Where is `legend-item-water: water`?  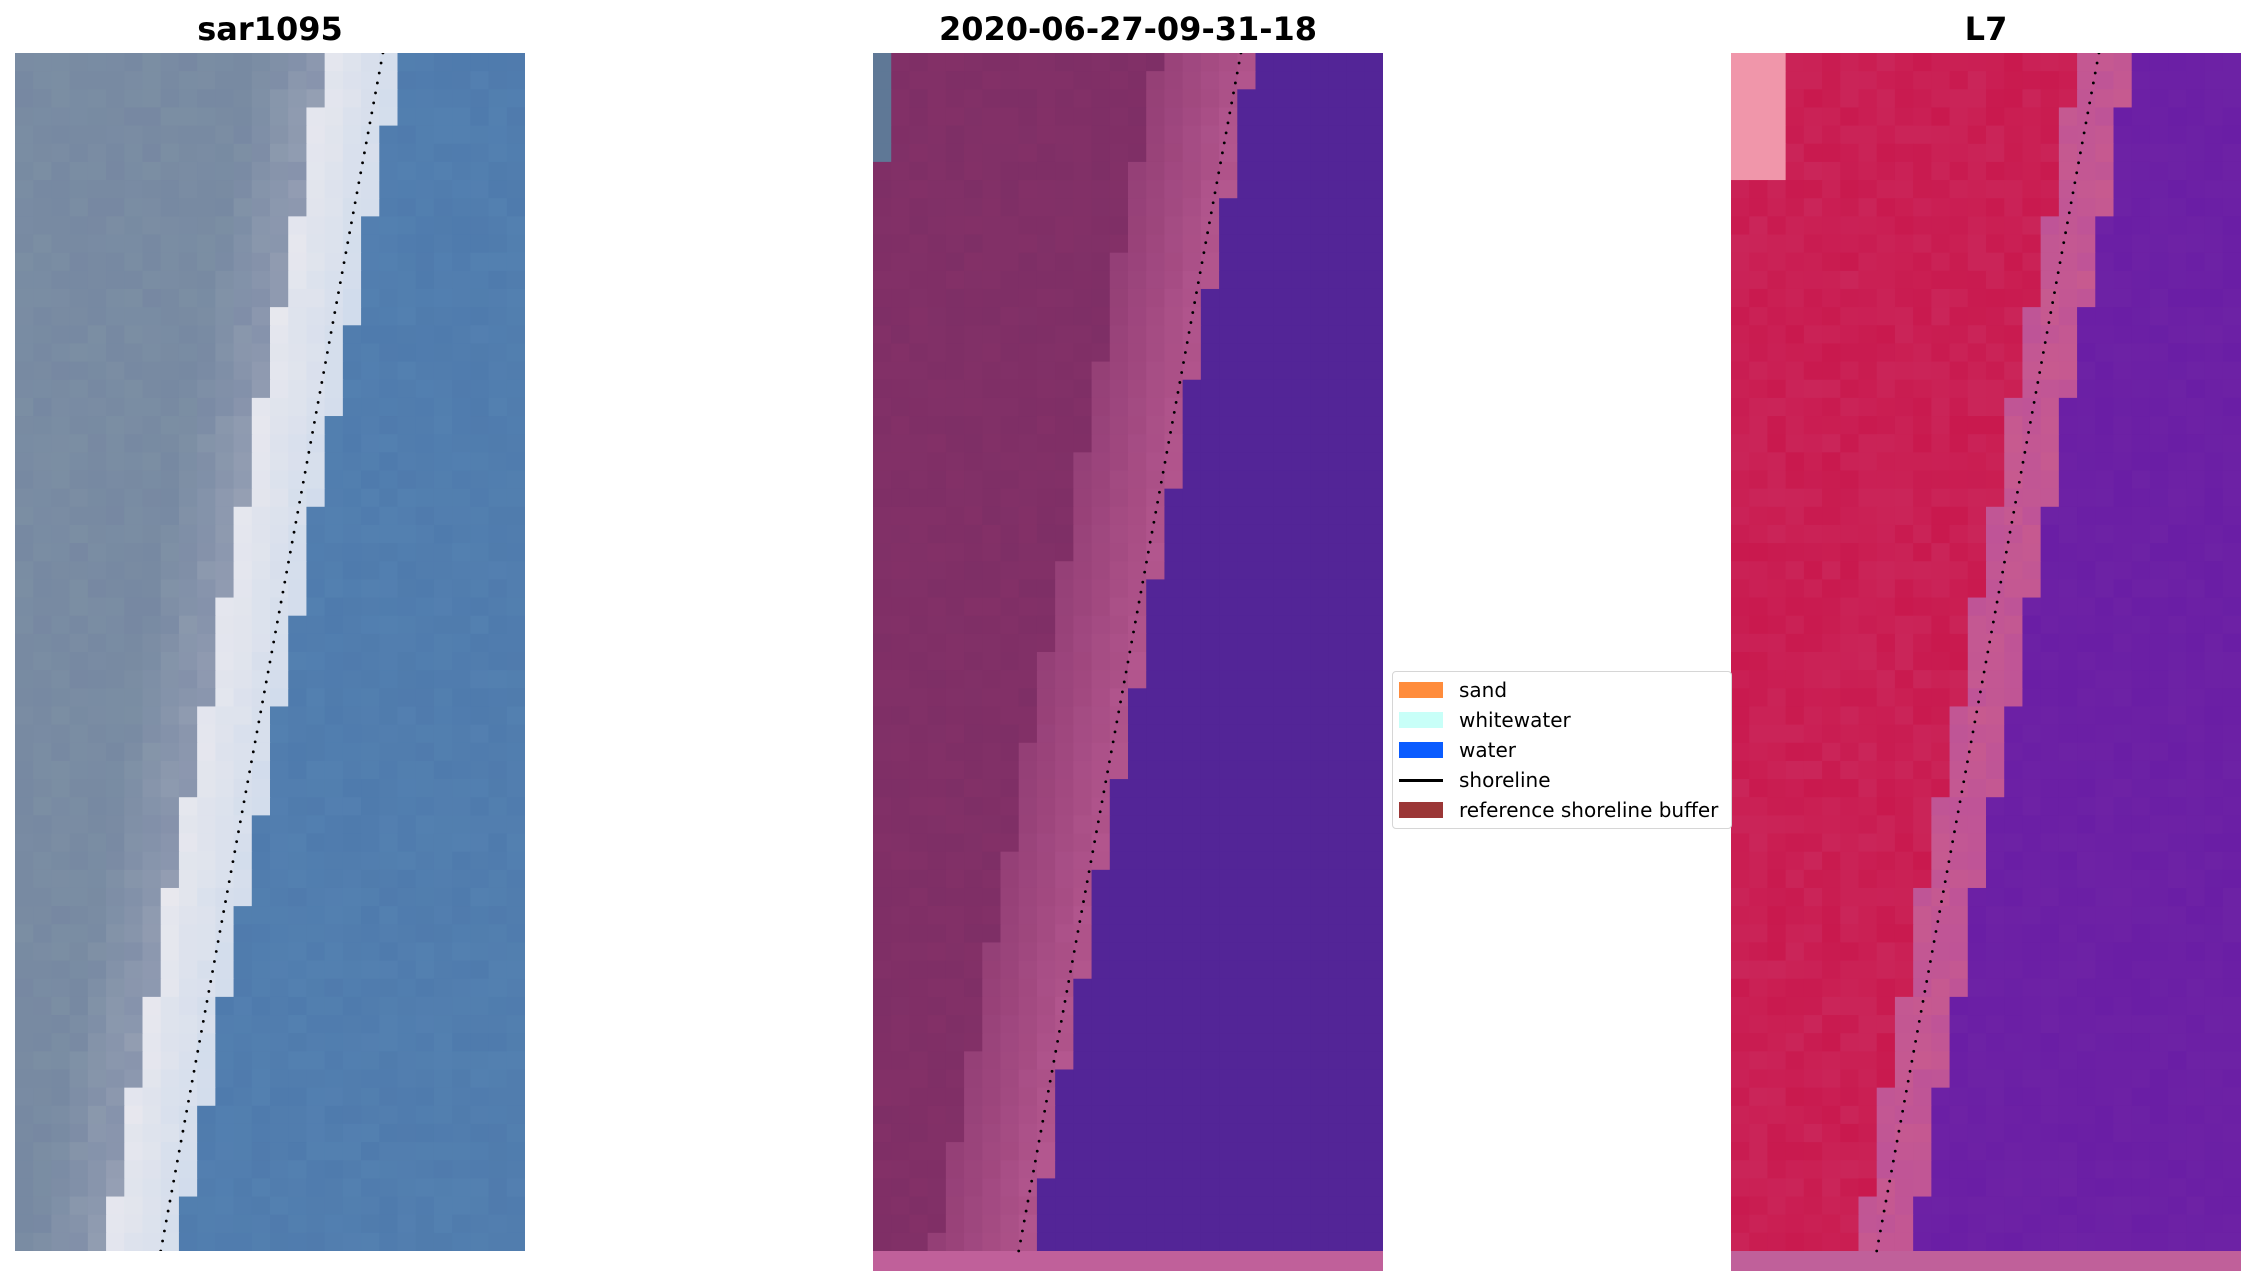 legend-item-water: water is located at coordinates (1457, 750).